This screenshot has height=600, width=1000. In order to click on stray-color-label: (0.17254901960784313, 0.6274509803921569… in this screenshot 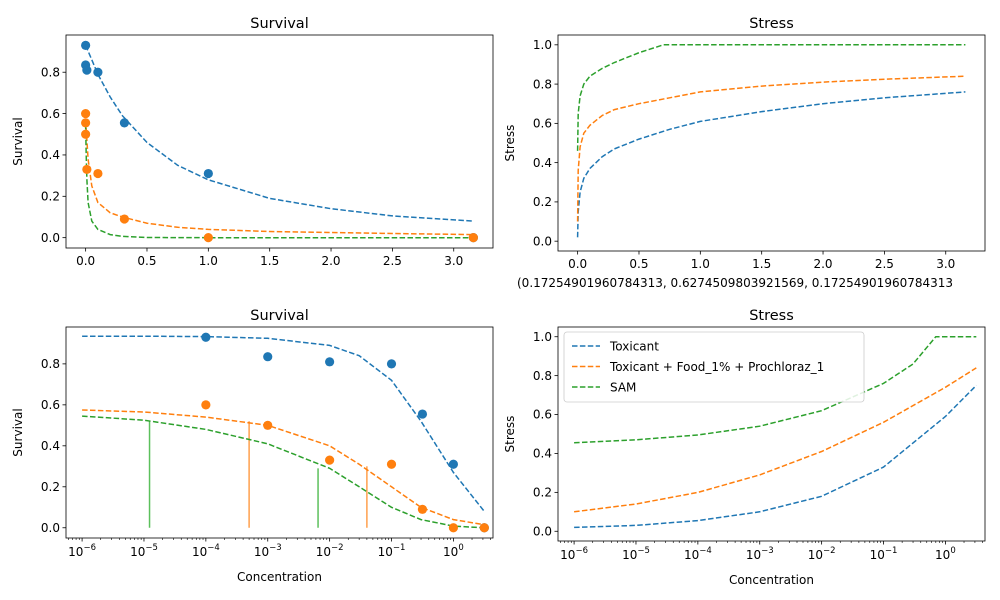, I will do `click(735, 283)`.